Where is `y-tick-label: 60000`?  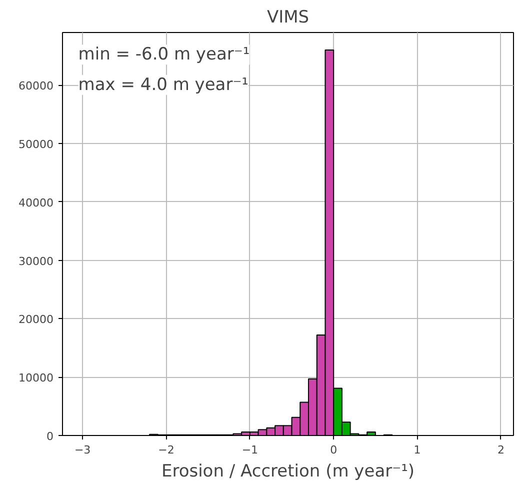
y-tick-label: 60000 is located at coordinates (36, 86).